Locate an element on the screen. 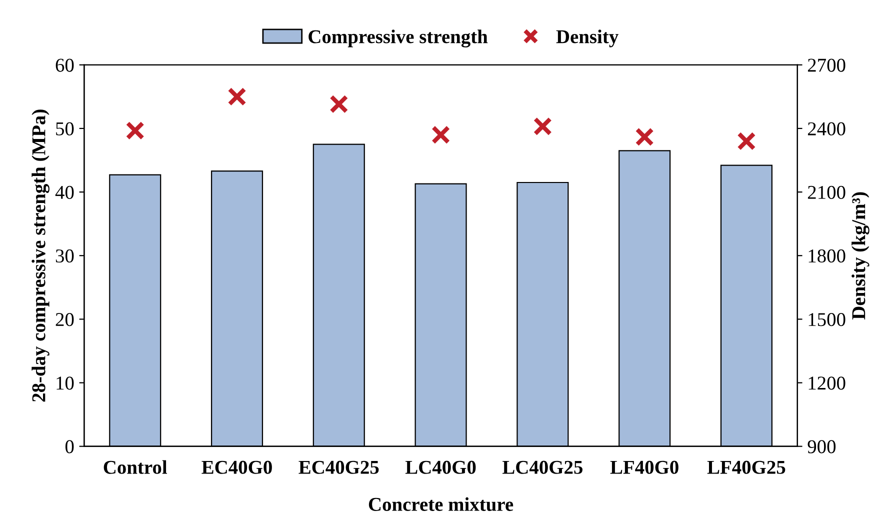 The width and height of the screenshot is (886, 519). y2-tick-label: 900 is located at coordinates (822, 447).